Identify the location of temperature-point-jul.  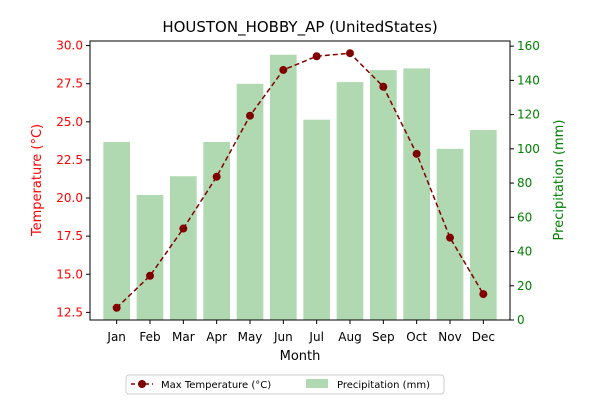
(316, 56).